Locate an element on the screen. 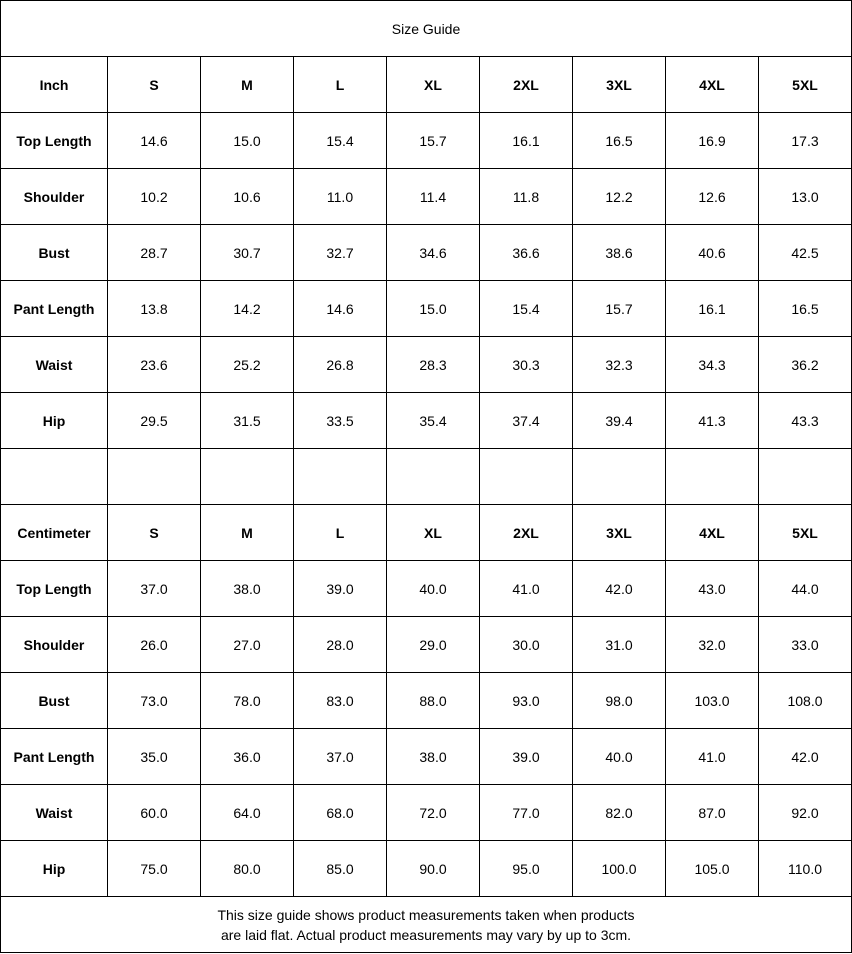 The width and height of the screenshot is (852, 954). measurement-value: 31.5 is located at coordinates (247, 420).